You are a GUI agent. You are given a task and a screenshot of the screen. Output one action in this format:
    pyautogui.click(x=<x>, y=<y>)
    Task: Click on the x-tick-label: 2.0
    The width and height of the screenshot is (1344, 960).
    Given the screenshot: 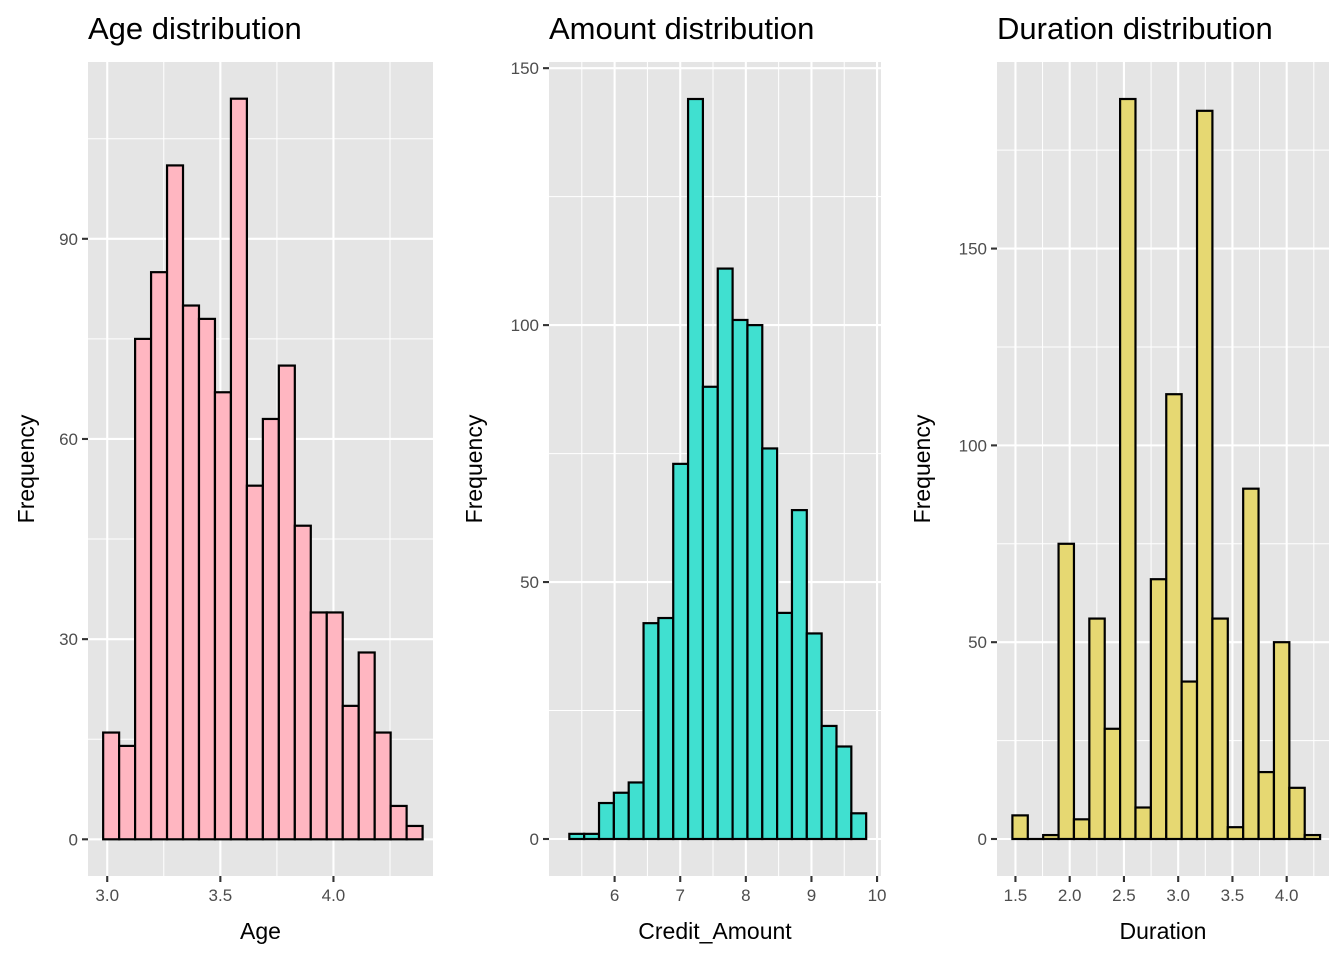 What is the action you would take?
    pyautogui.click(x=1070, y=895)
    